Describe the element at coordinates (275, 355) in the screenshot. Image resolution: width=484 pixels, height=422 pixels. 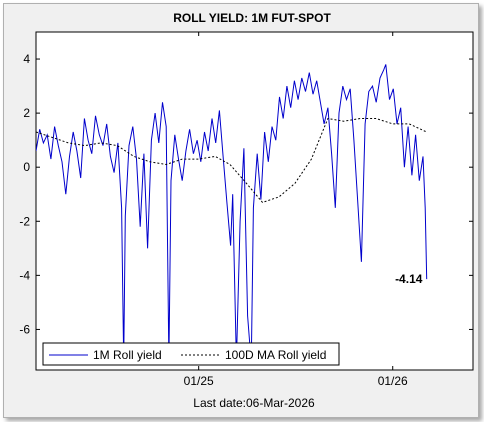
I see `legend-label-100d-ma: 100D MA Roll yield` at that location.